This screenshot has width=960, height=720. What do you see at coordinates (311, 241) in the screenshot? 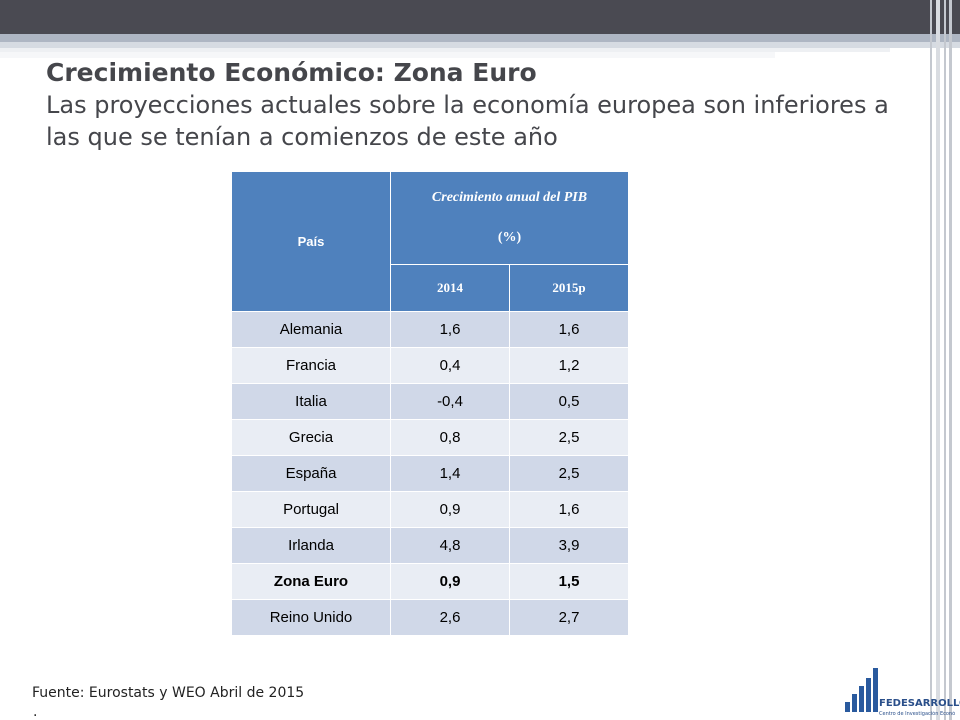
I see `header-pais: País` at bounding box center [311, 241].